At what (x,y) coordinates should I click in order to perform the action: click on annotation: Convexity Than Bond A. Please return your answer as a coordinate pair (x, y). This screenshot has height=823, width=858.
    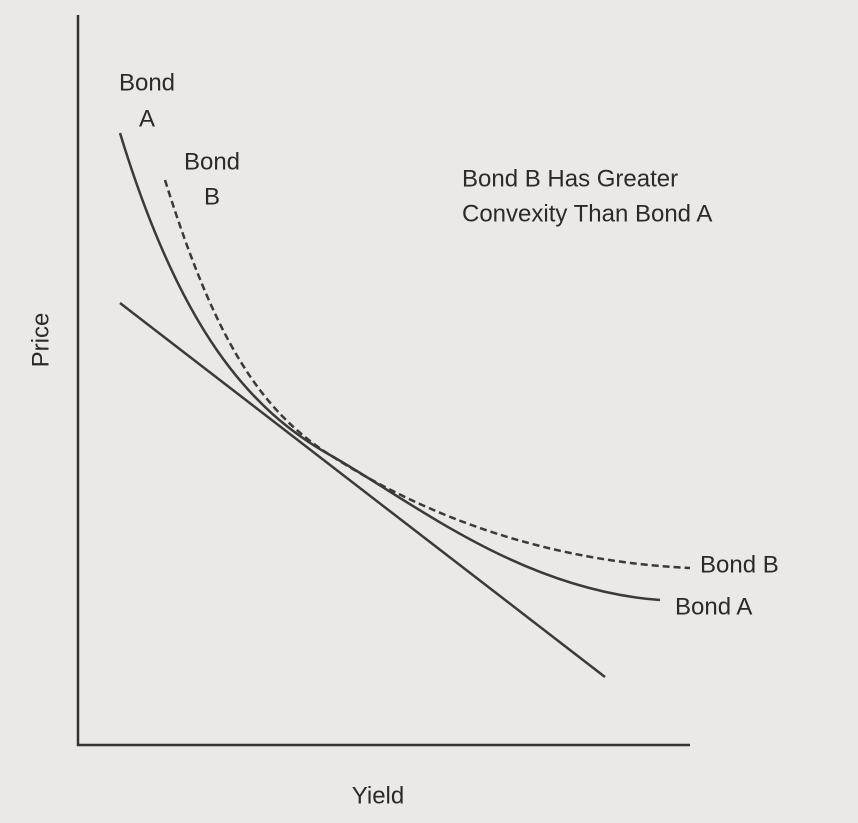
    Looking at the image, I should click on (587, 213).